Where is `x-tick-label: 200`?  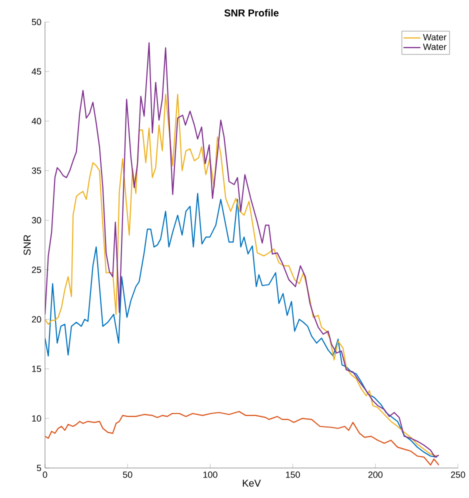
x-tick-label: 200 is located at coordinates (375, 475).